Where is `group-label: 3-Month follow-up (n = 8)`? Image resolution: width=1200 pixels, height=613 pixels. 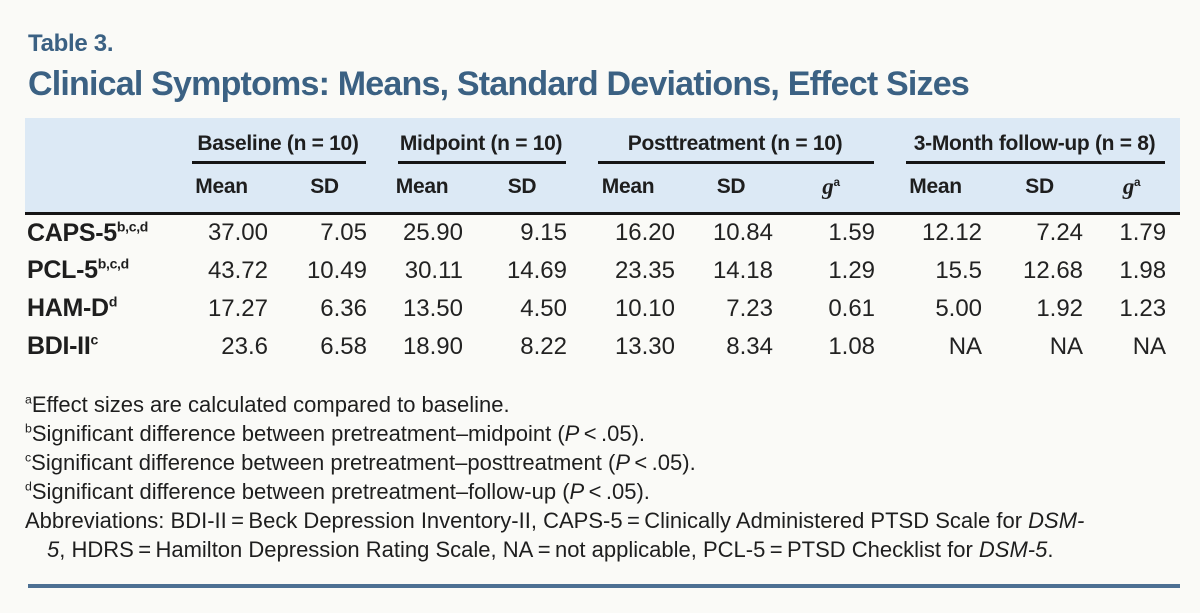
group-label: 3-Month follow-up (n = 8) is located at coordinates (1034, 143).